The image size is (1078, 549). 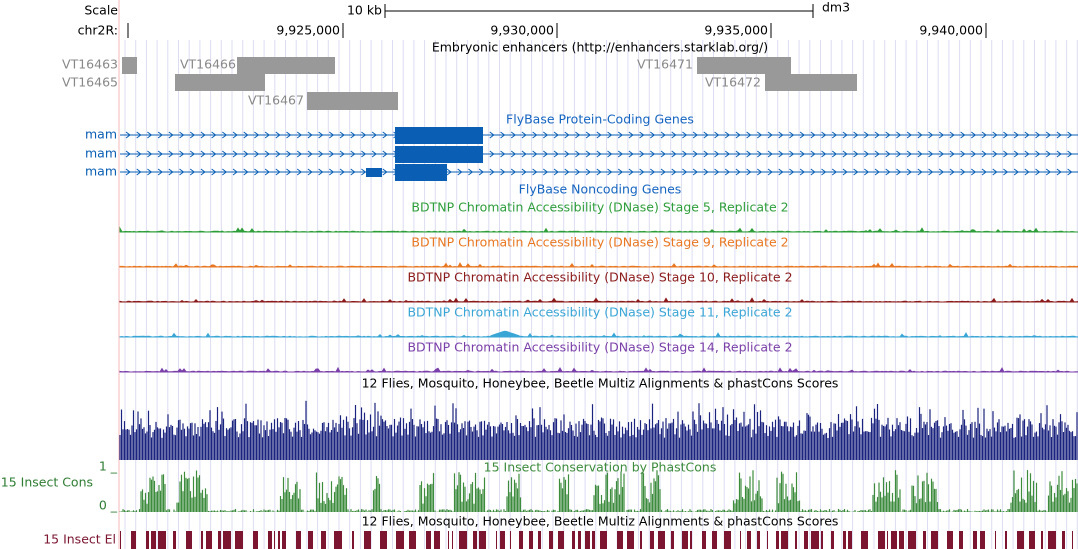 What do you see at coordinates (581, 154) in the screenshot?
I see `gene-track: mam mam mam` at bounding box center [581, 154].